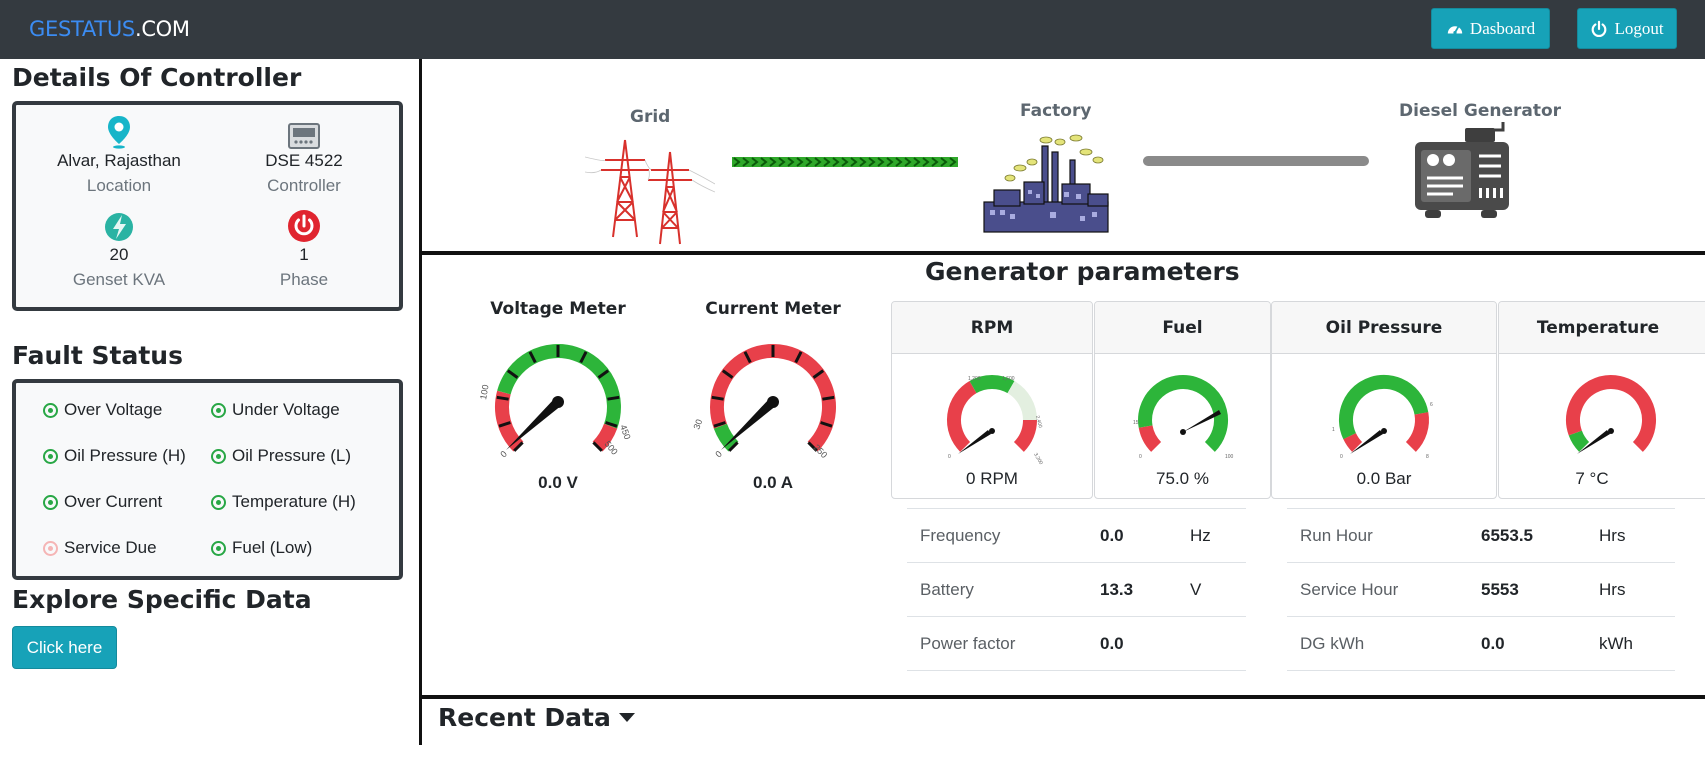  I want to click on lightning-bolt-icon, so click(119, 227).